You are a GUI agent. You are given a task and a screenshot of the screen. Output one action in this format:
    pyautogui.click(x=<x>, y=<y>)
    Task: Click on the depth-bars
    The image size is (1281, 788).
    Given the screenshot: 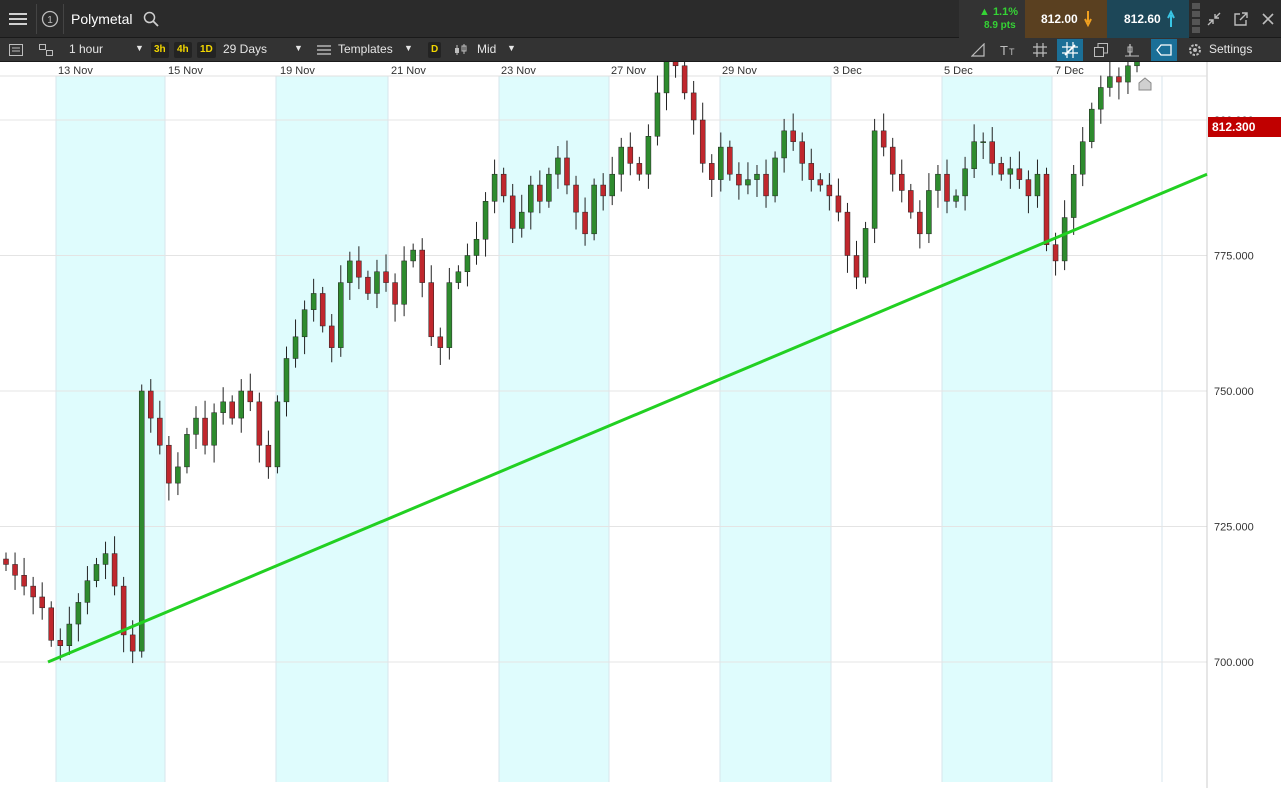 What is the action you would take?
    pyautogui.click(x=1196, y=19)
    